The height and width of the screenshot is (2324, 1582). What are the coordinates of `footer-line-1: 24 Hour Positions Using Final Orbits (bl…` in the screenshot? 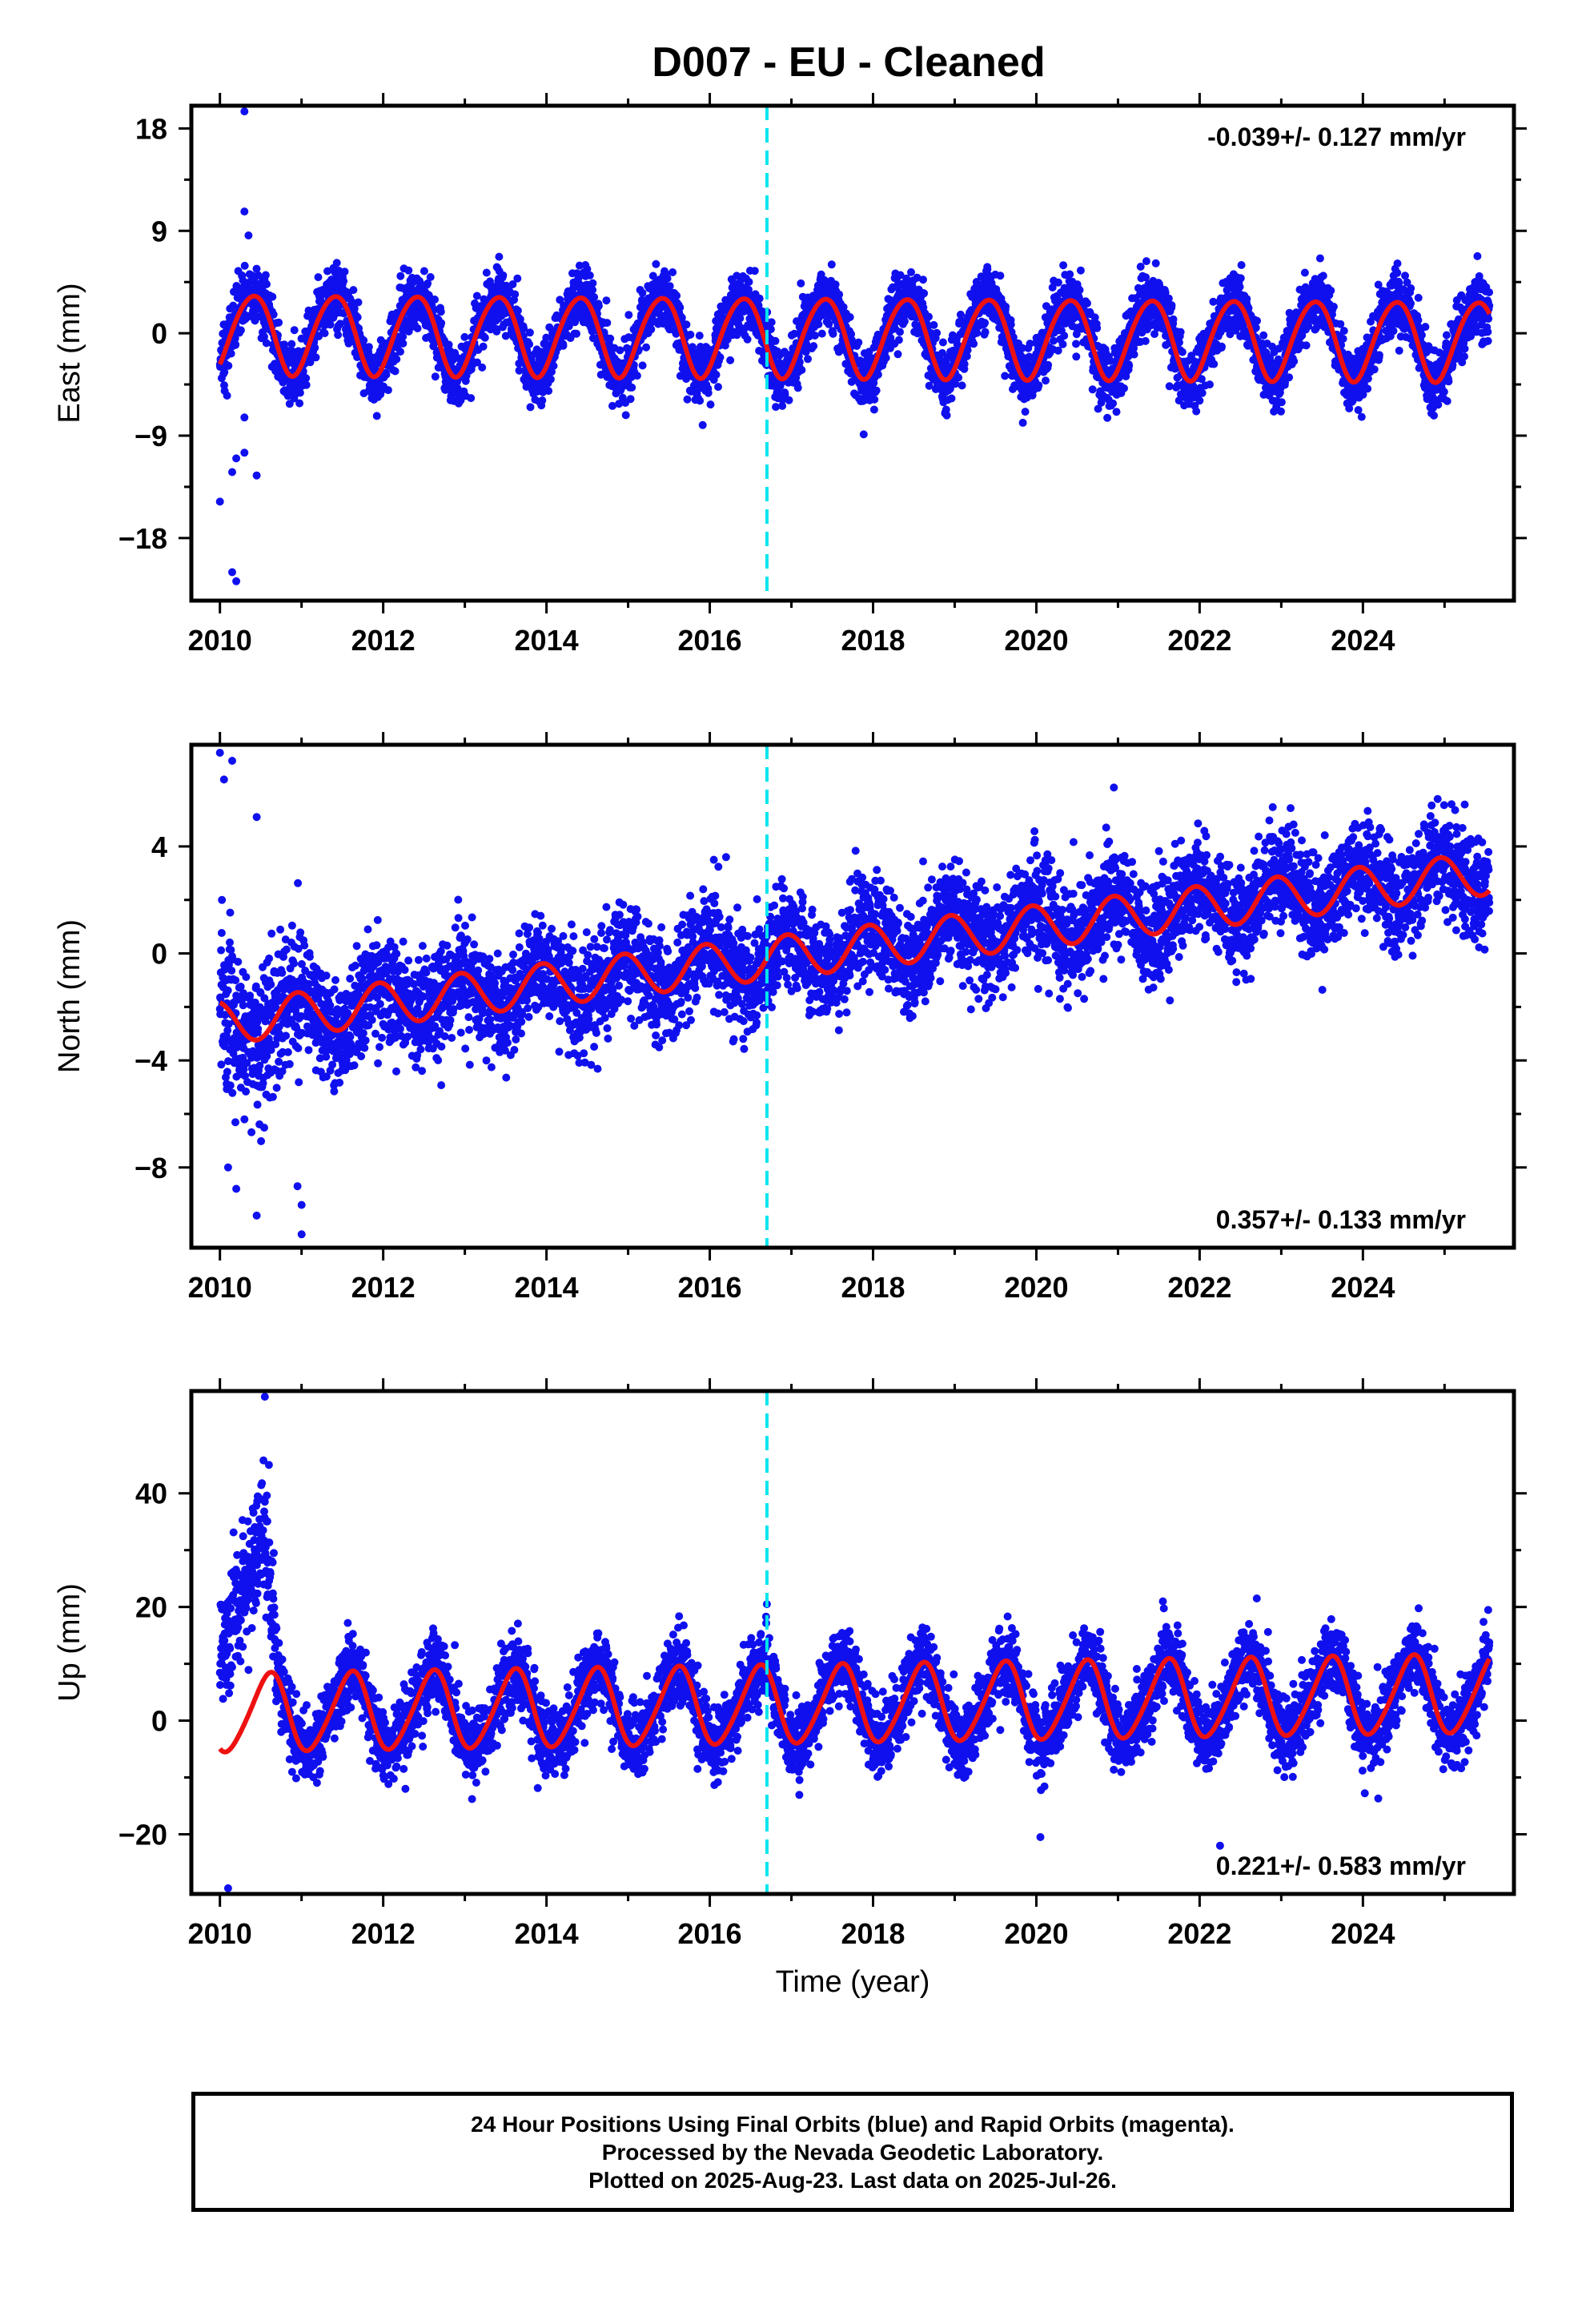 It's located at (853, 2124).